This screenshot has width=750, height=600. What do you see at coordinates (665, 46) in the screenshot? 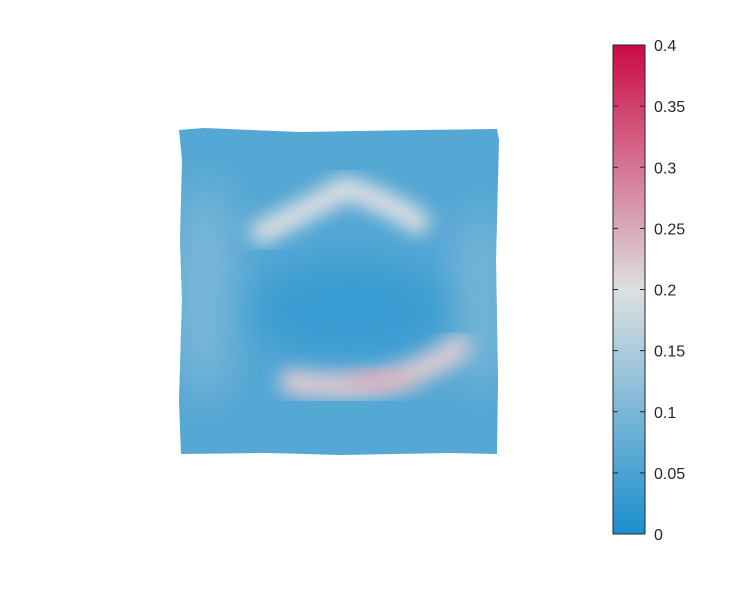
I see `colorbar-tick-label: 0.4` at bounding box center [665, 46].